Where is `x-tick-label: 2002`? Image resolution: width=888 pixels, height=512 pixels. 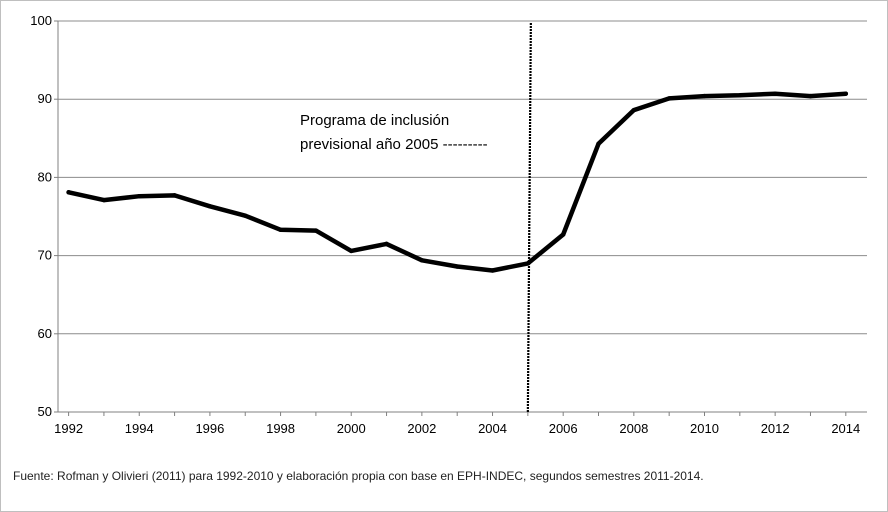 x-tick-label: 2002 is located at coordinates (421, 428).